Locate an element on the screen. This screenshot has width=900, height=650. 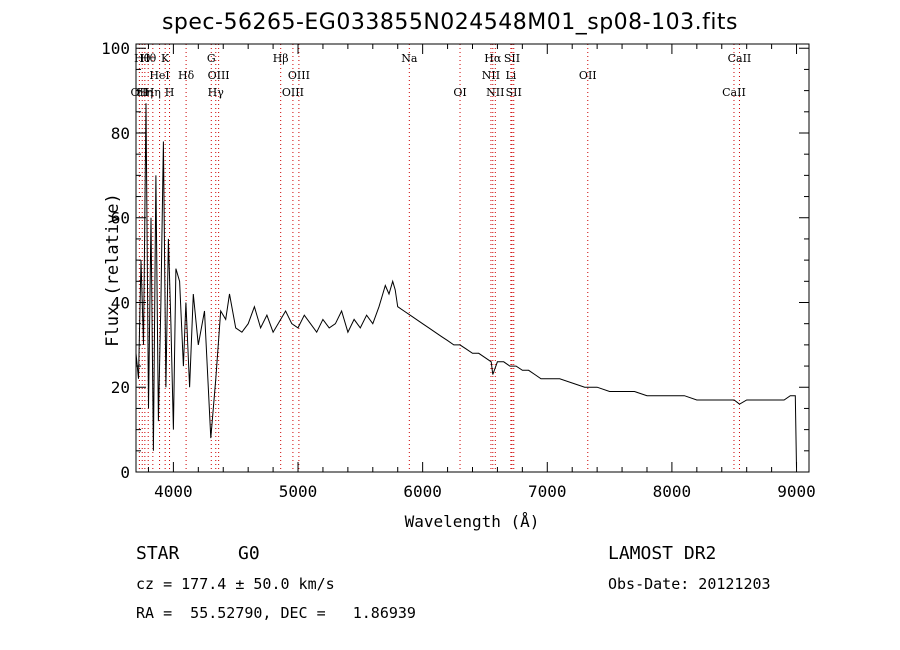
line-label-10: Hγ is located at coordinates (216, 92).